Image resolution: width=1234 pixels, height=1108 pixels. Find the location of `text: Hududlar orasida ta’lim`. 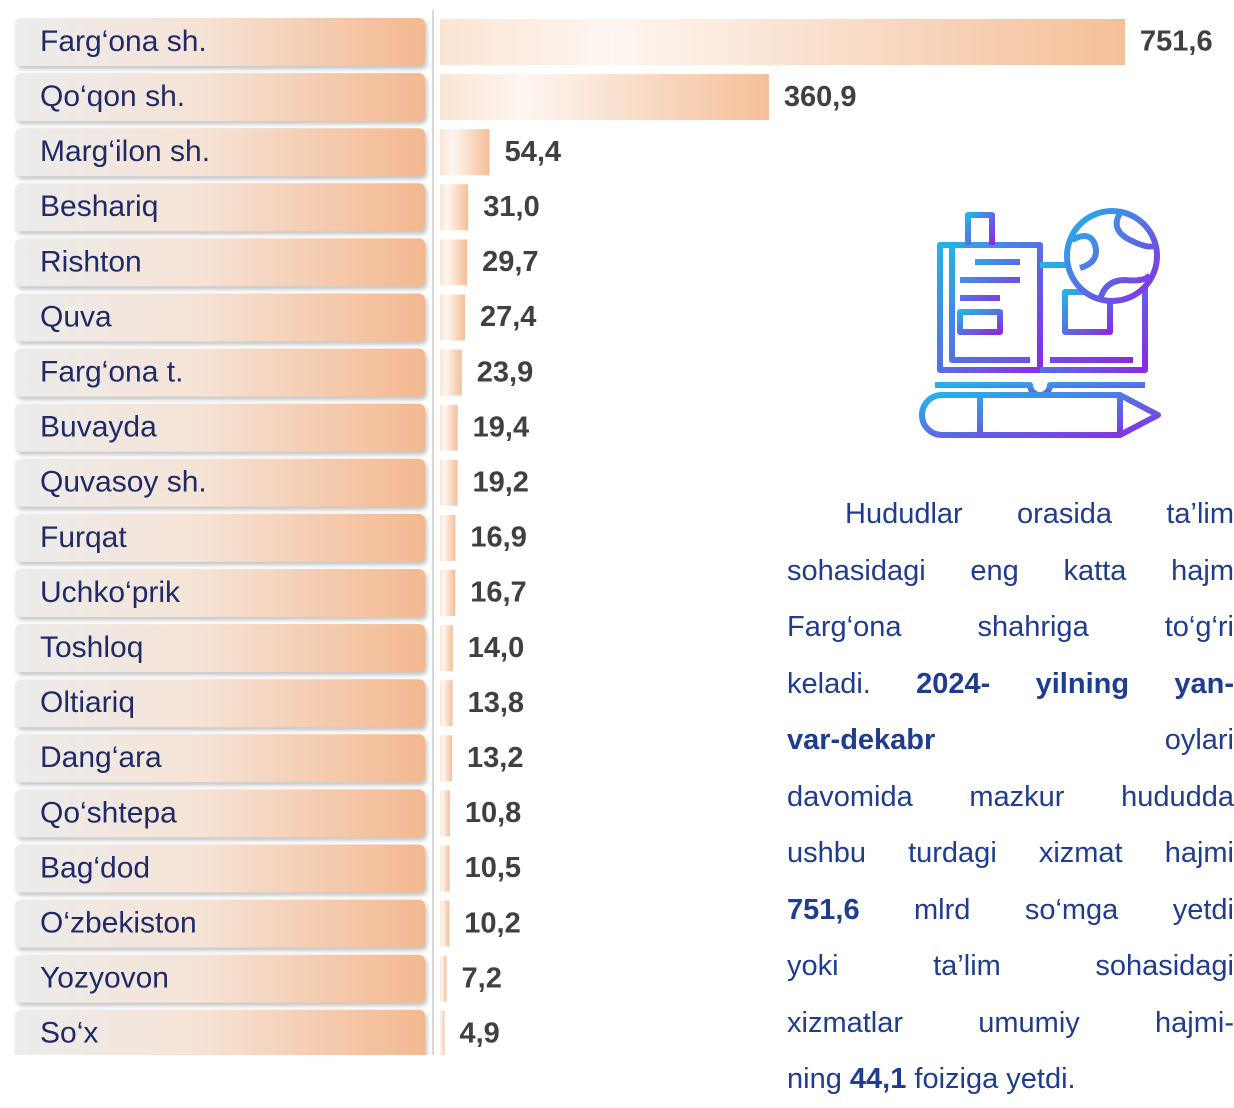

text: Hududlar orasida ta’lim is located at coordinates (1039, 514).